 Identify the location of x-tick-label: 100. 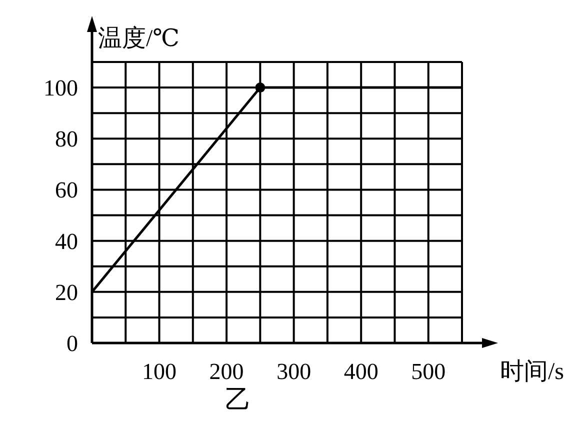
(159, 371).